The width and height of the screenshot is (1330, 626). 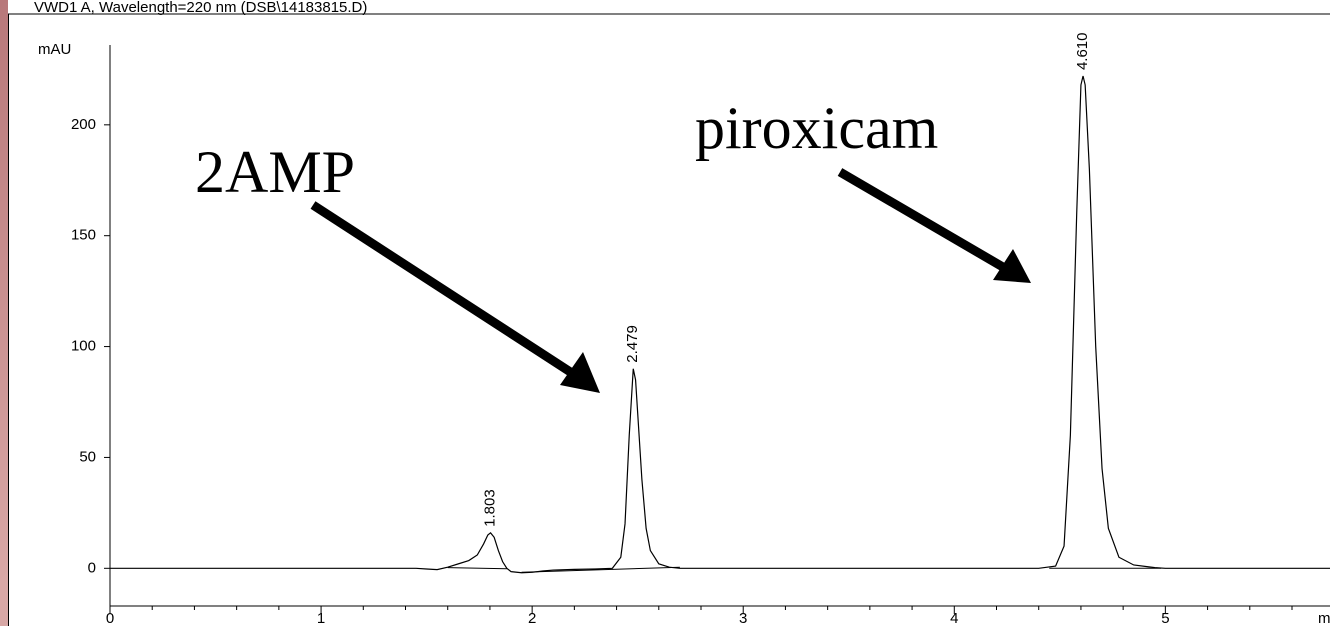 I want to click on peak-label: 1.803, so click(x=490, y=508).